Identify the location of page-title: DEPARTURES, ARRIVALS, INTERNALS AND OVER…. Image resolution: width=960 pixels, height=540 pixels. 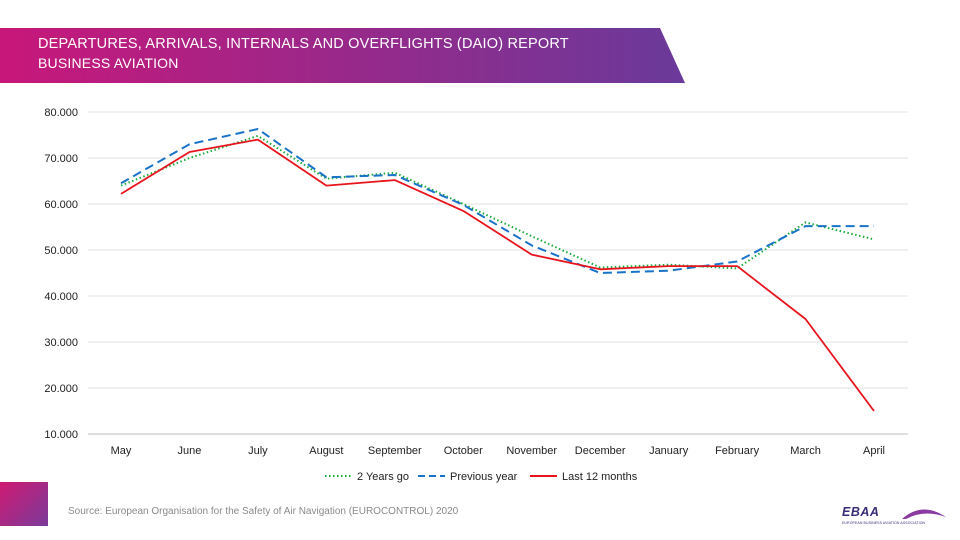
(303, 44).